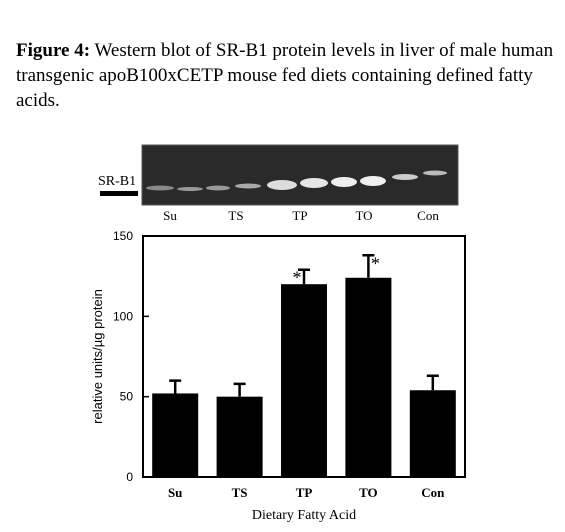 The image size is (565, 532). I want to click on lane-label: Con, so click(428, 215).